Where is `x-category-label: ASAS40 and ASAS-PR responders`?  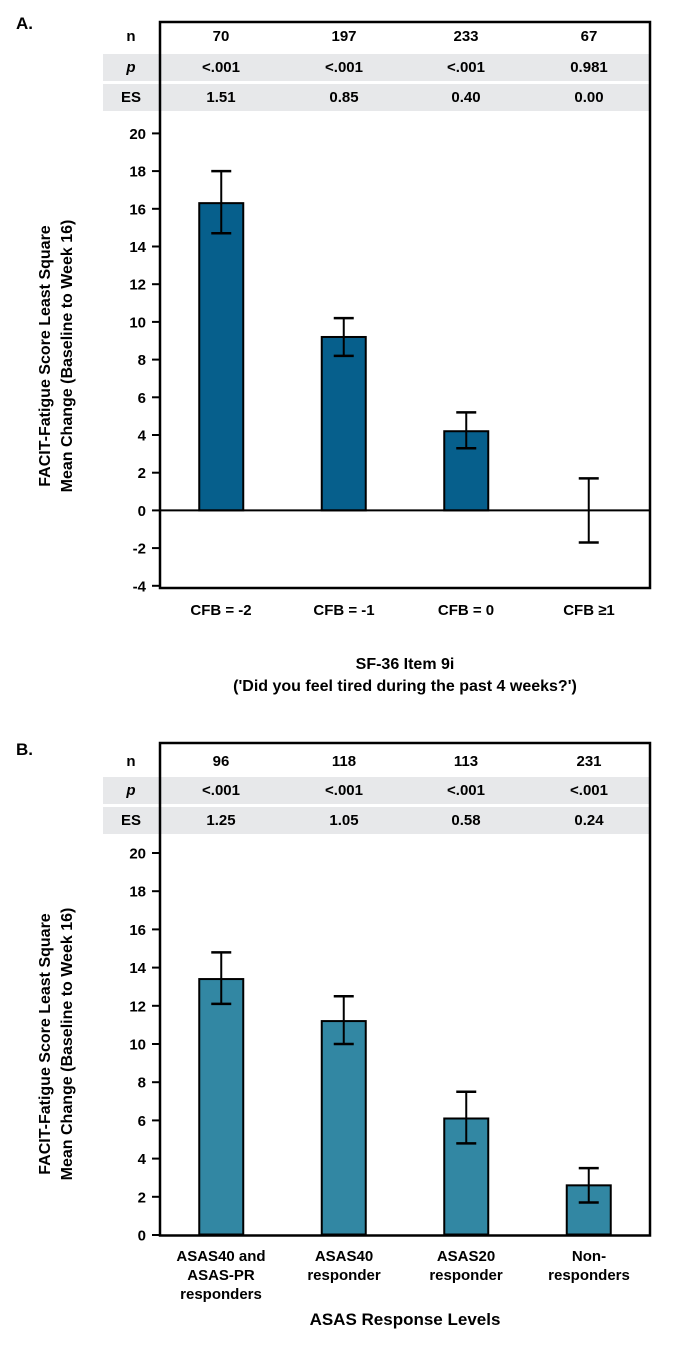
x-category-label: ASAS40 and ASAS-PR responders is located at coordinates (221, 1275).